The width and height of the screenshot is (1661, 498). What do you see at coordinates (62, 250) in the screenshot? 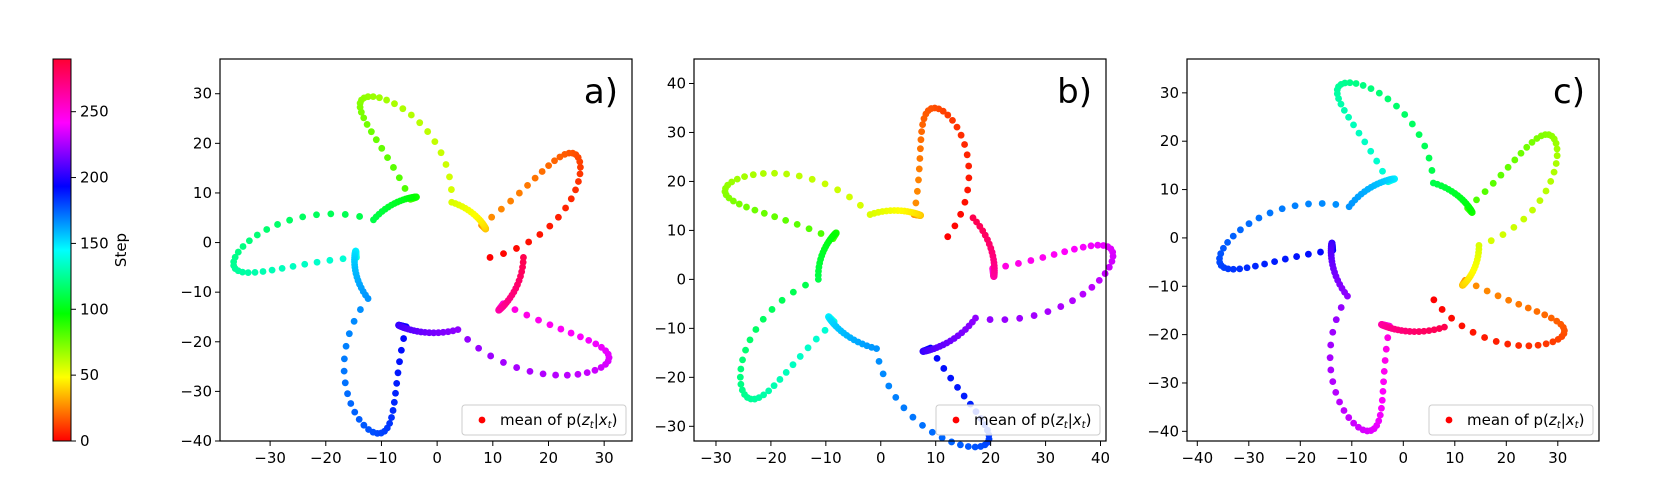
I see `colorbar-gradient` at bounding box center [62, 250].